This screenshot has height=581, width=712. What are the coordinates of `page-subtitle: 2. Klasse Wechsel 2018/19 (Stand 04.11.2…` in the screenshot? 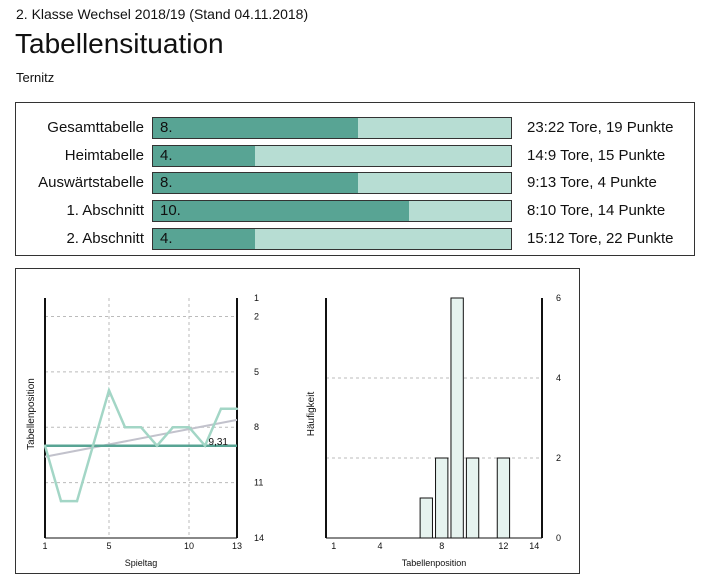 It's located at (162, 14).